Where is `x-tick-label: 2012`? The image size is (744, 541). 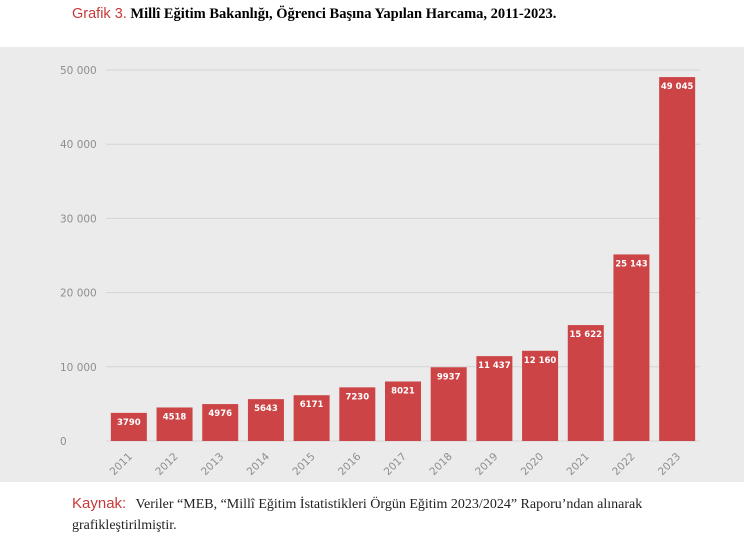
x-tick-label: 2012 is located at coordinates (166, 464).